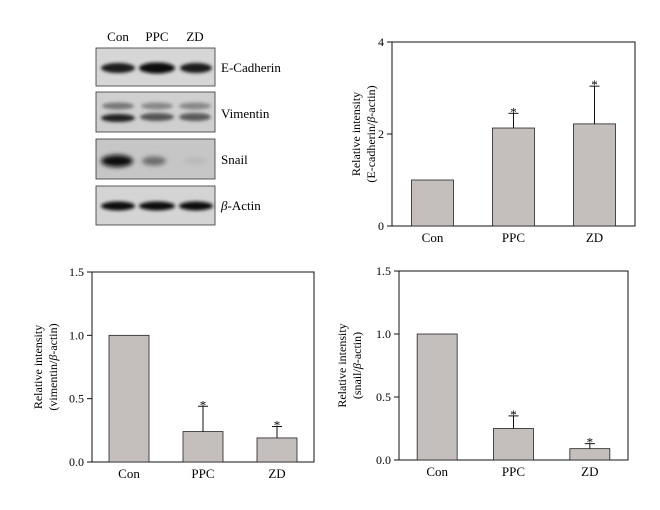 This screenshot has height=510, width=660. What do you see at coordinates (357, 383) in the screenshot?
I see `y-axis-label-line2-prefix: (snail/` at bounding box center [357, 383].